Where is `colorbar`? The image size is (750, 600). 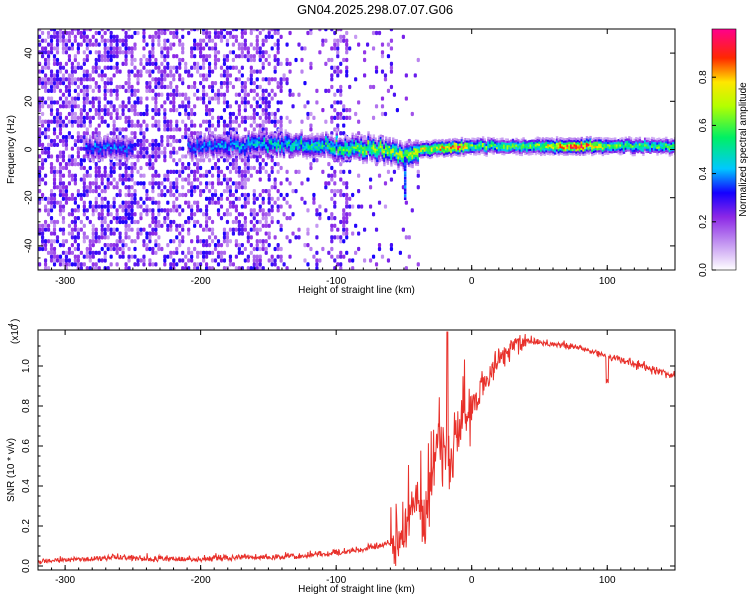 colorbar is located at coordinates (724, 149).